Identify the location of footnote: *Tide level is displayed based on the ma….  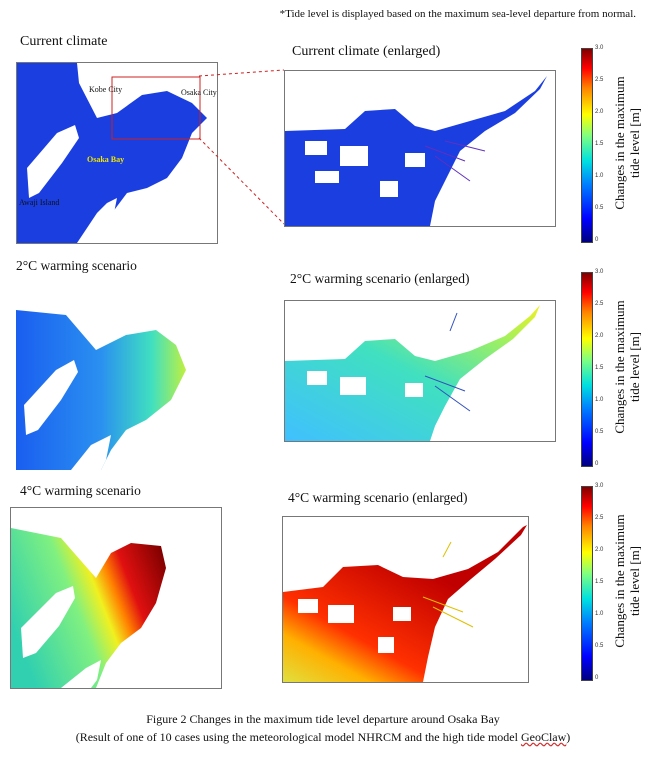
(457, 14).